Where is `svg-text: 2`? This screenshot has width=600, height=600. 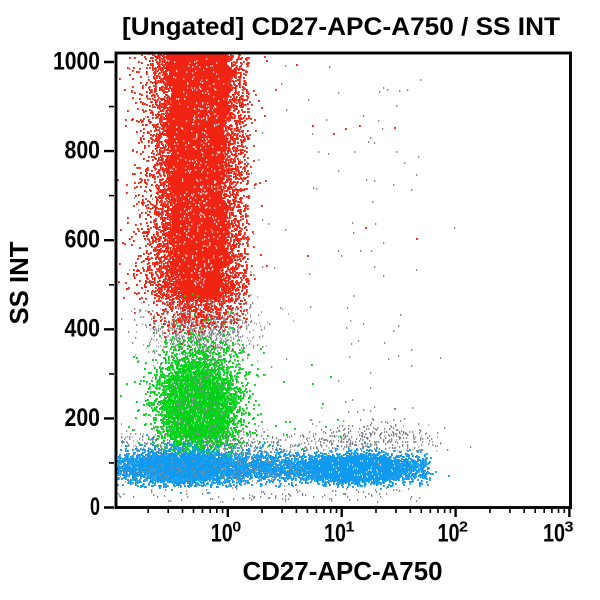 svg-text: 2 is located at coordinates (463, 527).